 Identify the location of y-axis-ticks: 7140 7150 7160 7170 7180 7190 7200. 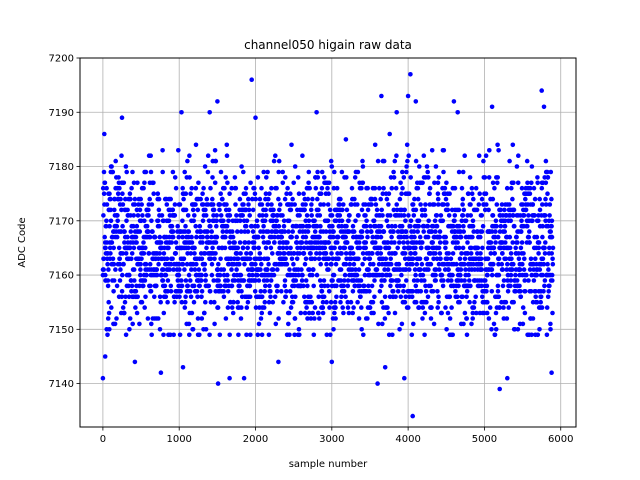
(64, 222).